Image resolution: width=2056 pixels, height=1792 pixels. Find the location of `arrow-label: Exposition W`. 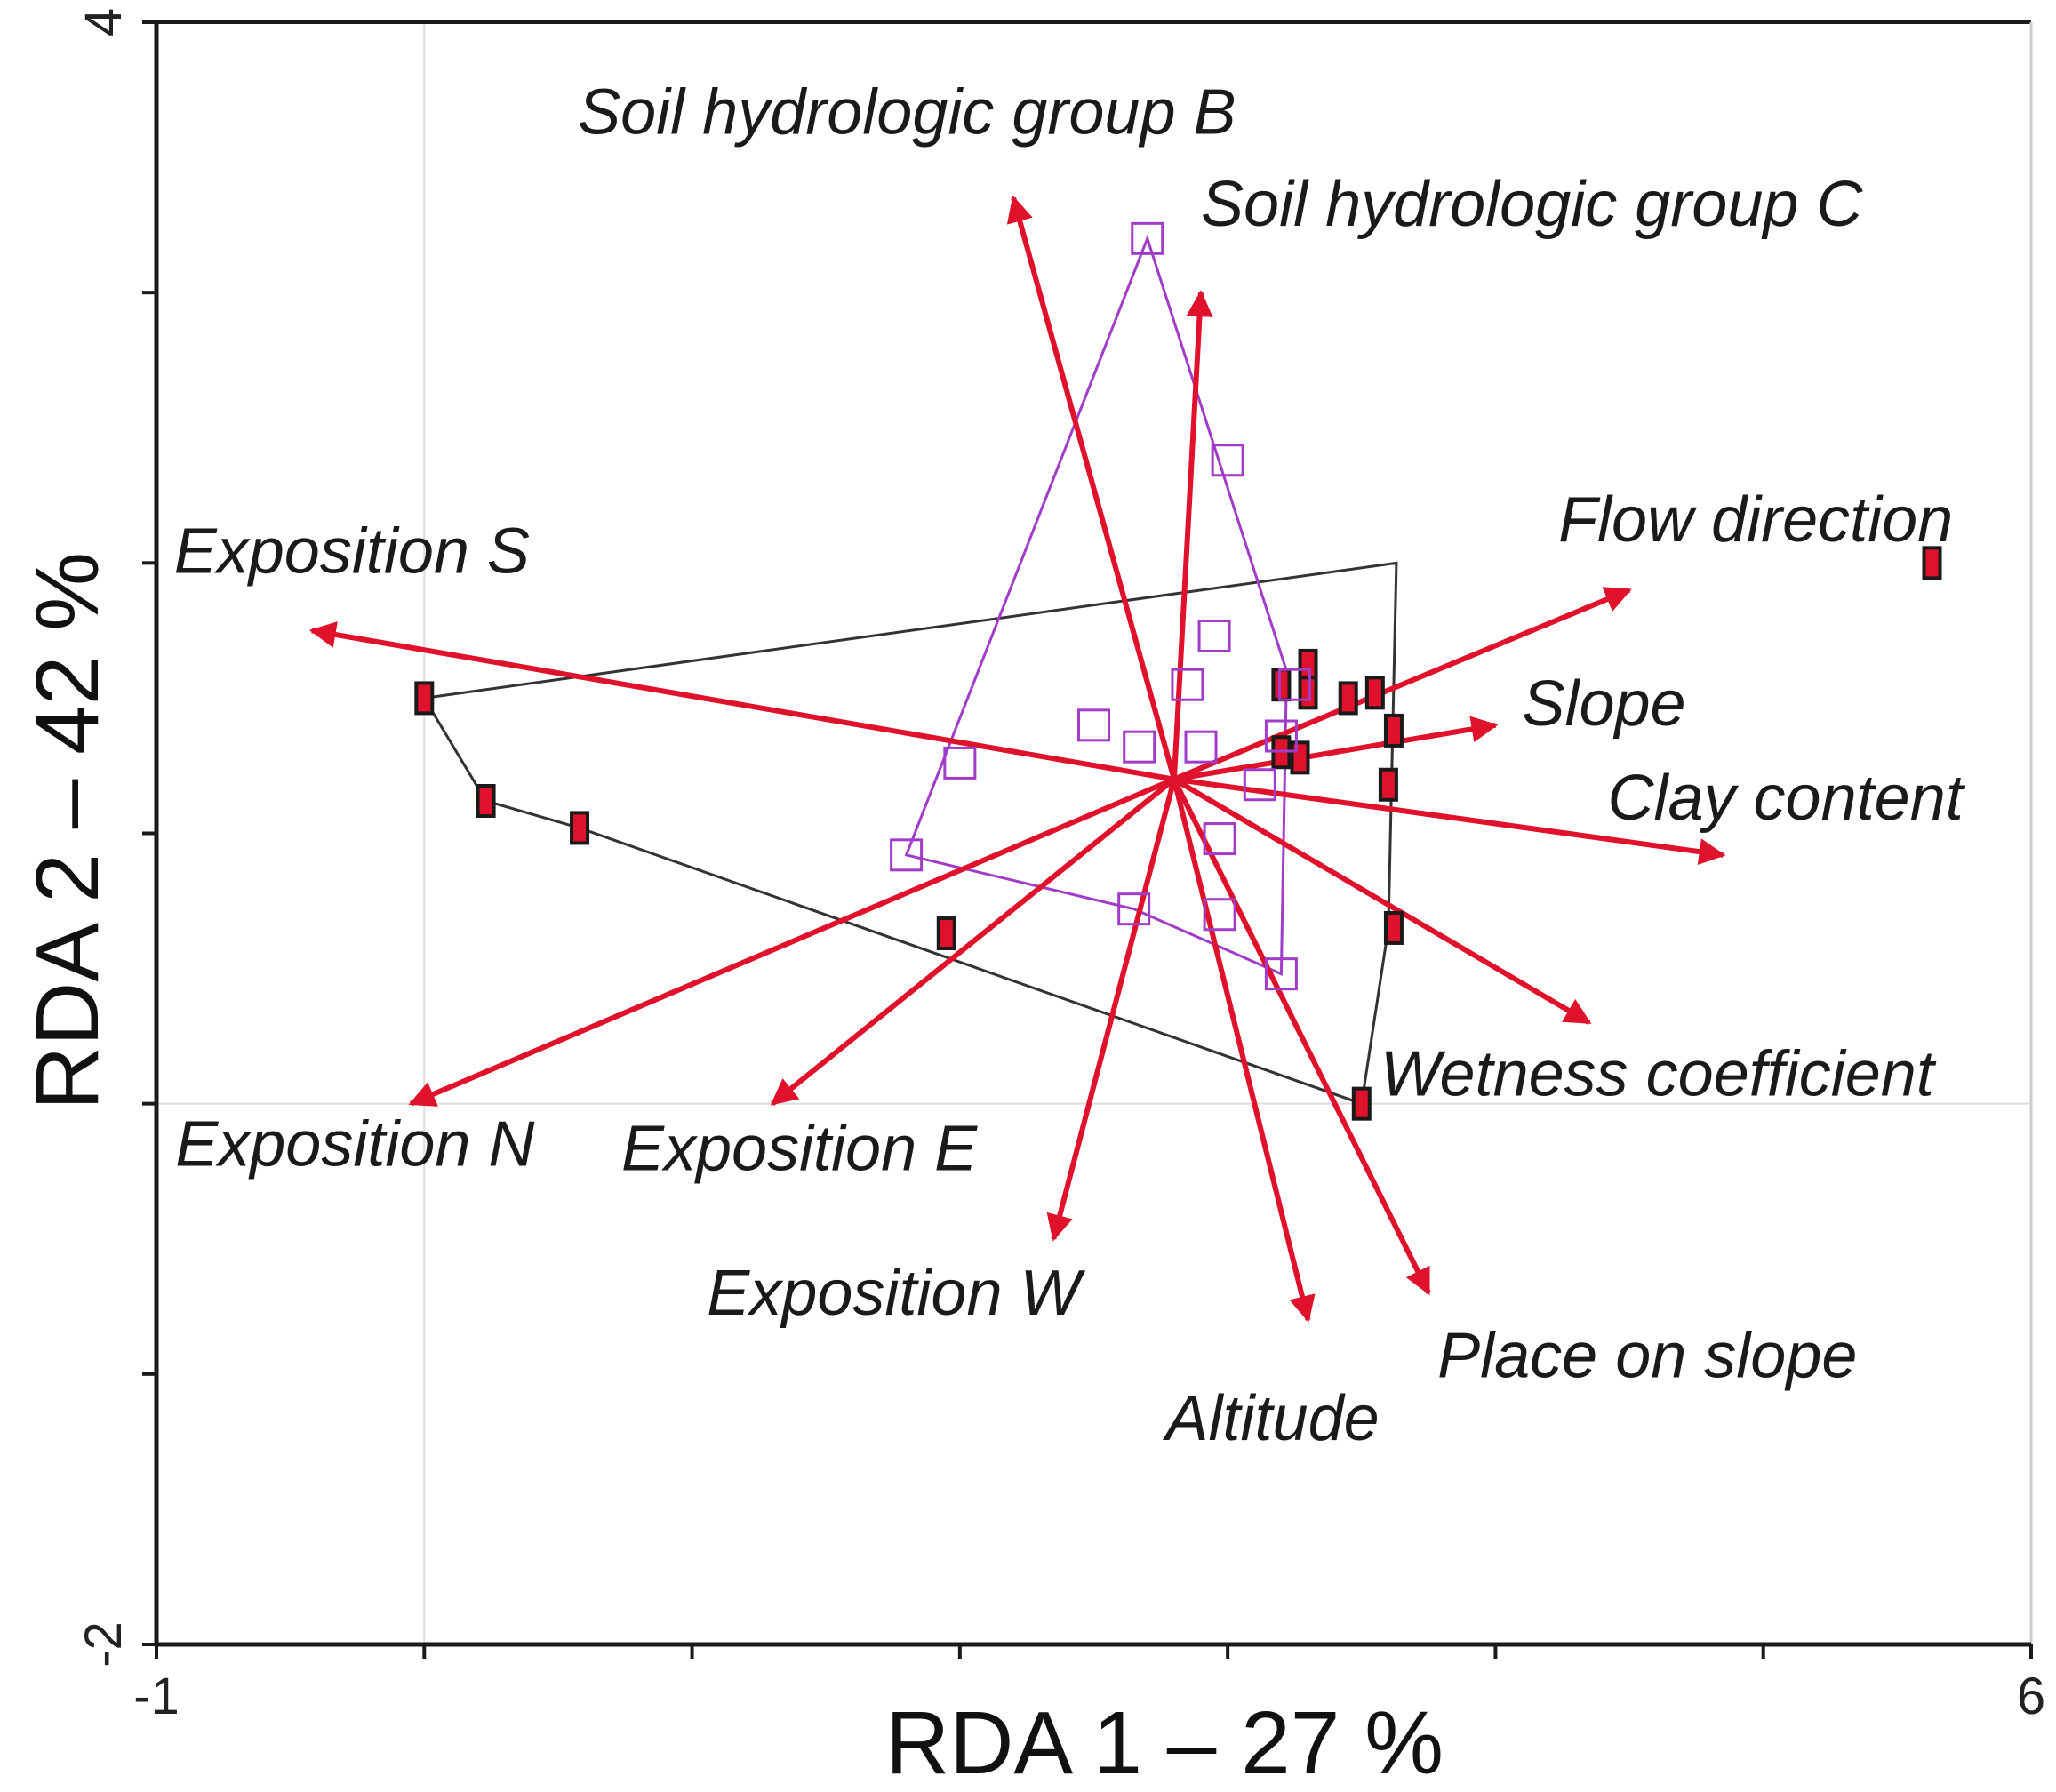

arrow-label: Exposition W is located at coordinates (896, 1293).